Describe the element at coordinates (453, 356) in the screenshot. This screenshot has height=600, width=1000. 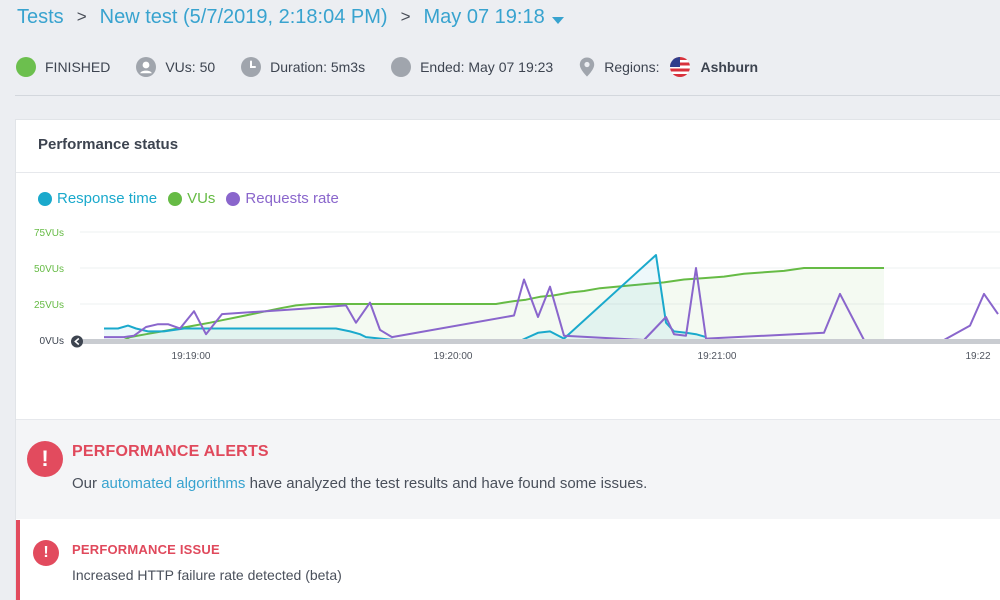
I see `x-tick-label: 19:20:00` at that location.